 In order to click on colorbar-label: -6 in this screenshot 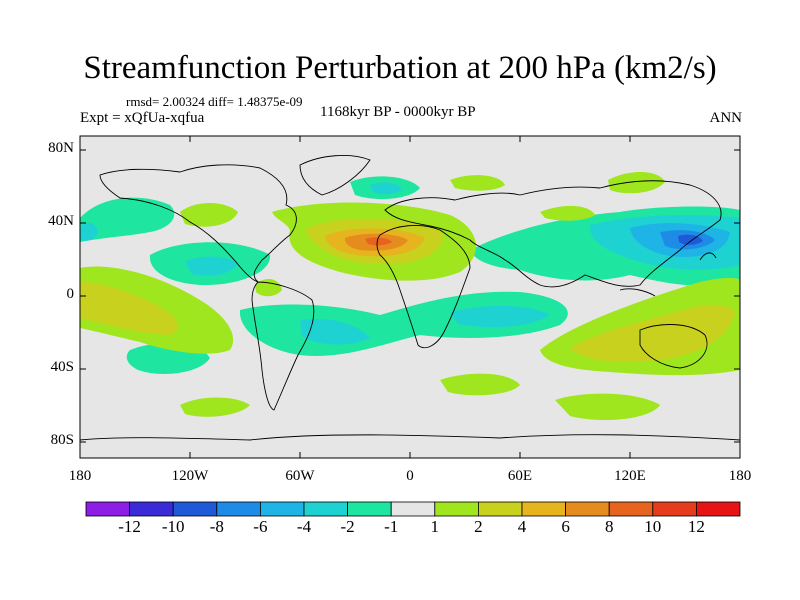, I will do `click(260, 526)`.